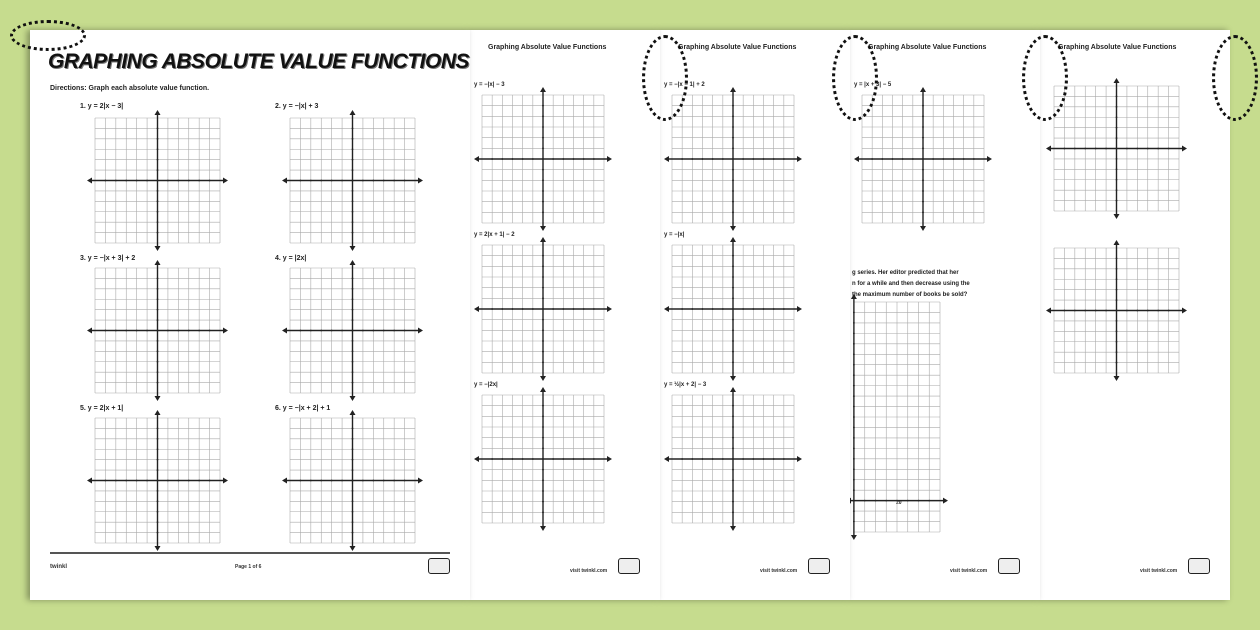  What do you see at coordinates (59, 567) in the screenshot?
I see `brand-text: twinkl` at bounding box center [59, 567].